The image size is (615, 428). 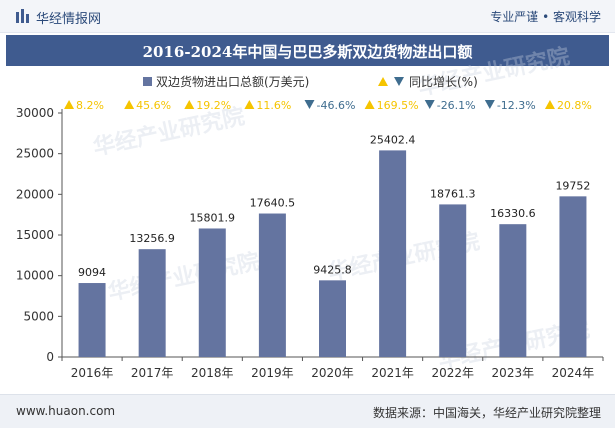 I want to click on growth-label: 169.5%, so click(x=398, y=105).